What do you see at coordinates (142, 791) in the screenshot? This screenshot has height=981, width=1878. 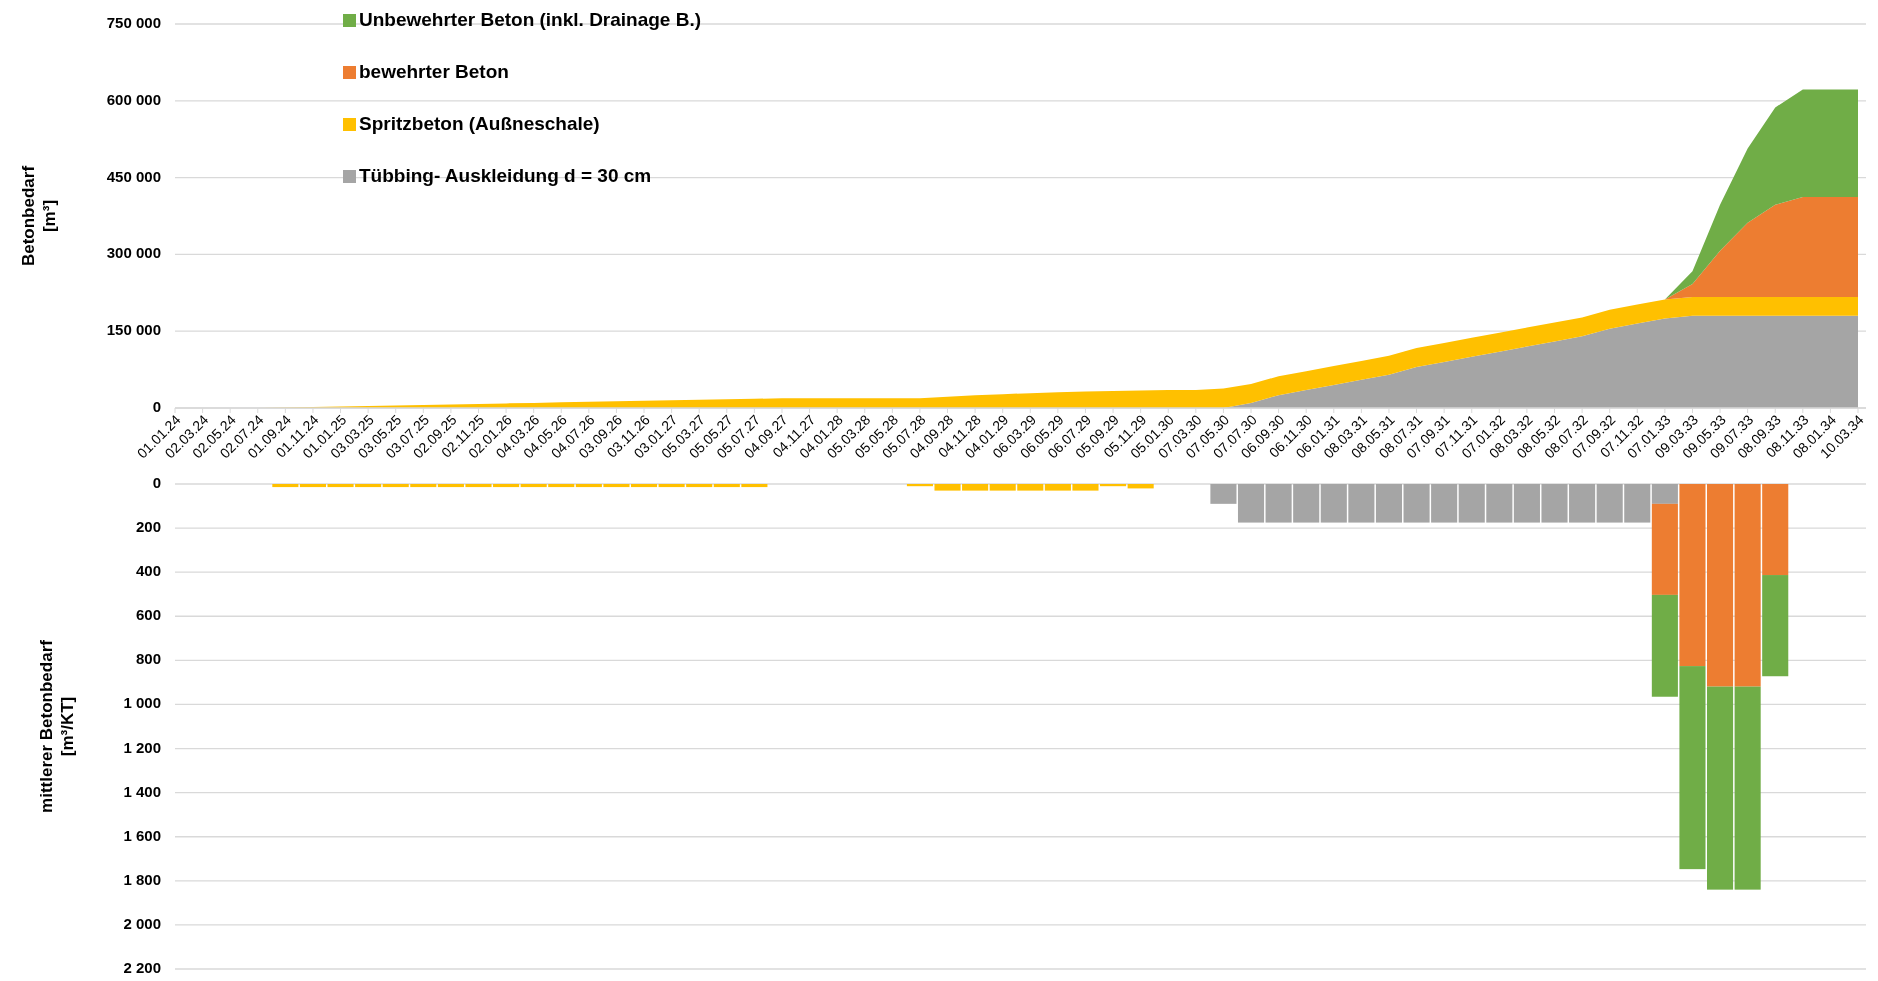 I see `y-tick-label: 1 400` at bounding box center [142, 791].